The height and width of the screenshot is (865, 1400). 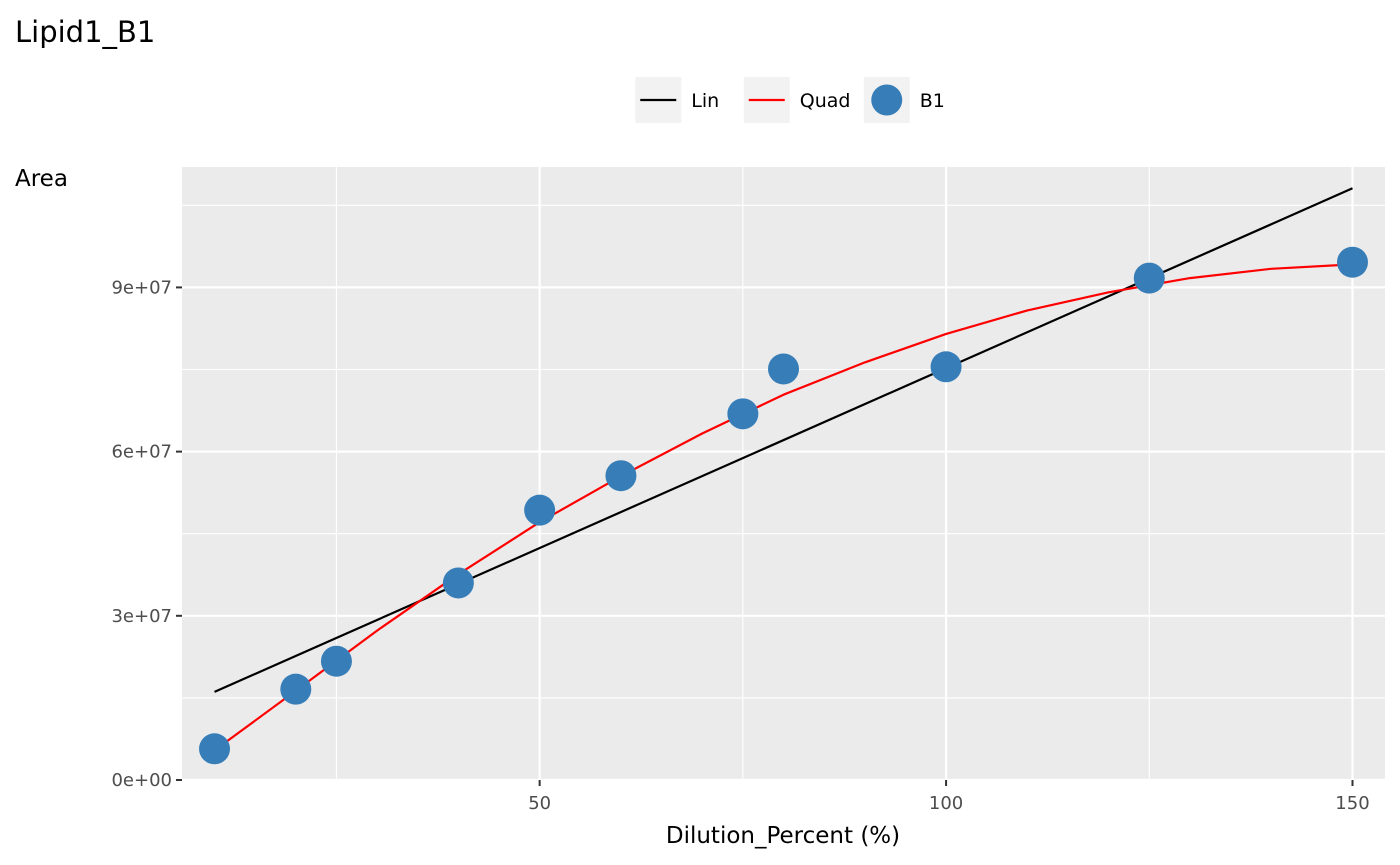 I want to click on legend-label: Lin, so click(x=705, y=101).